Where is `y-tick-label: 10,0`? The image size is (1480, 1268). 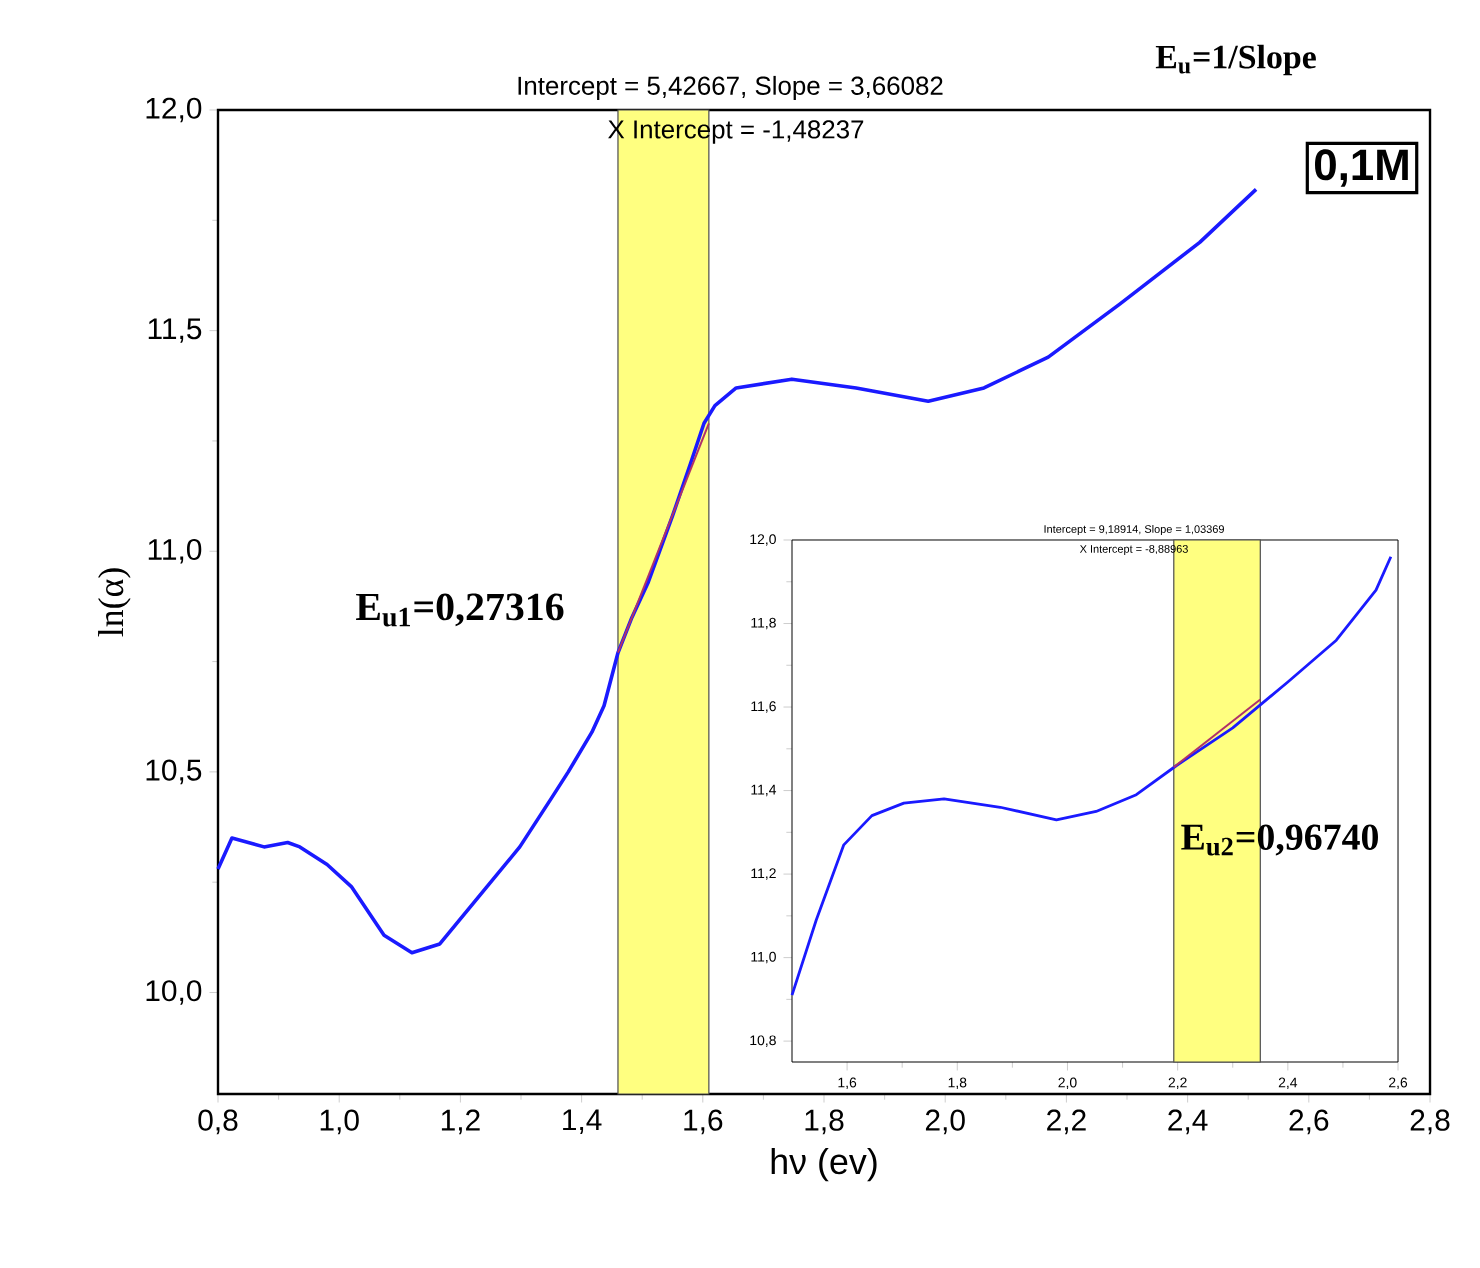 y-tick-label: 10,0 is located at coordinates (174, 992).